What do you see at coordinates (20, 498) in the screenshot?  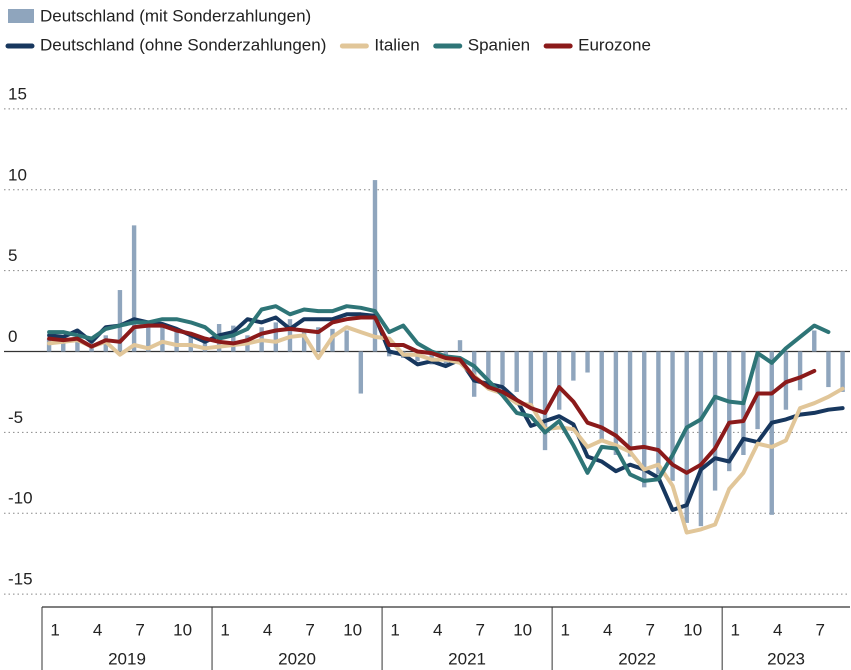 I see `y-tick-label: -10` at bounding box center [20, 498].